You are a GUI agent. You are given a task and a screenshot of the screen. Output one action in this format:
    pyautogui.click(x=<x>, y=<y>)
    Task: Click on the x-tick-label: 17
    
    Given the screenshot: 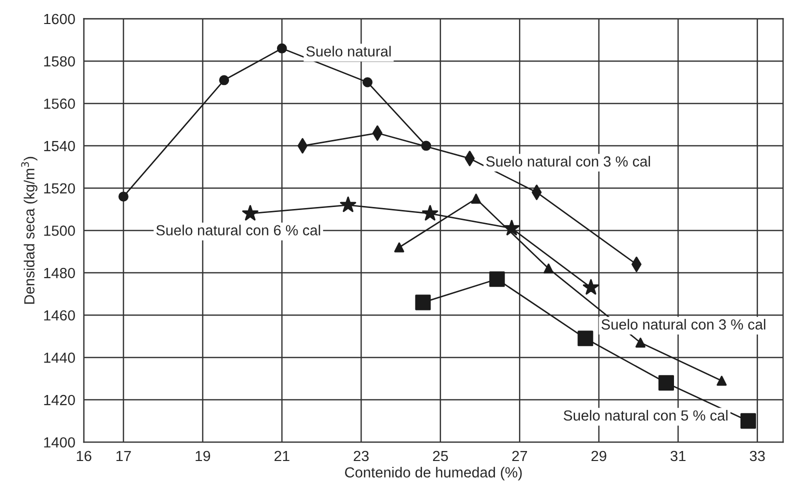 What is the action you would take?
    pyautogui.click(x=123, y=456)
    